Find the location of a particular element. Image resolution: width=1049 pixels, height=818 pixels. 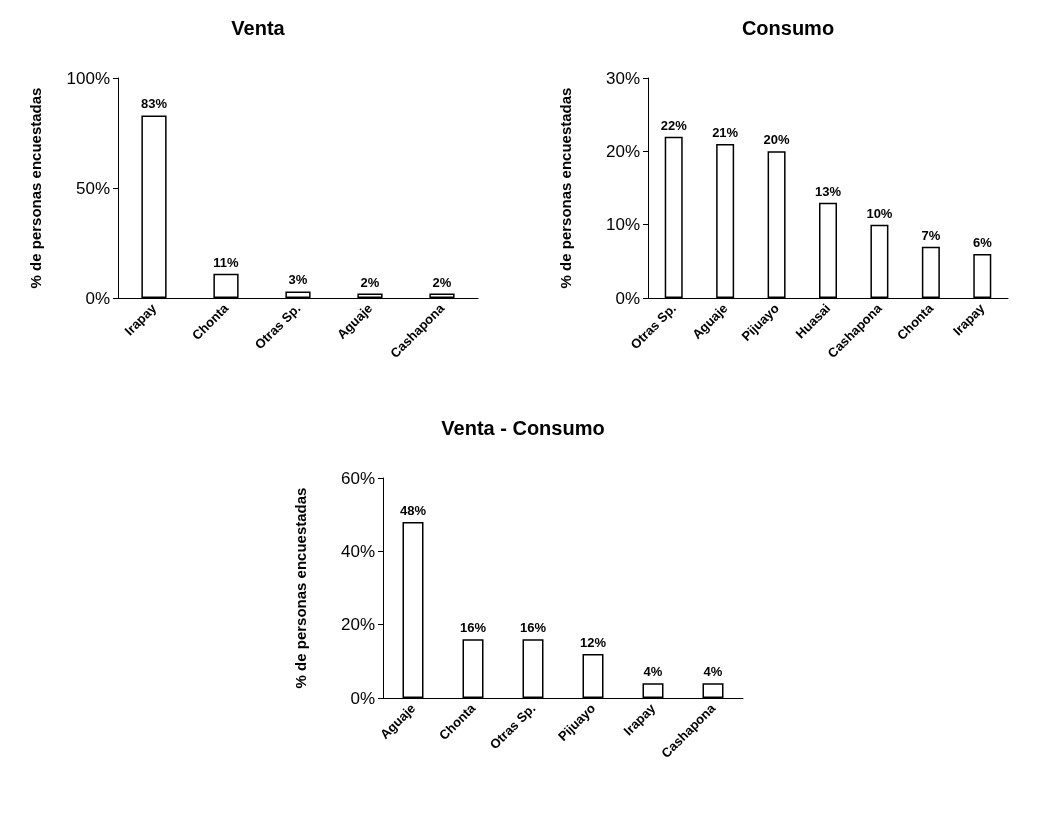

chart-title: Venta - Consumo is located at coordinates (523, 428).